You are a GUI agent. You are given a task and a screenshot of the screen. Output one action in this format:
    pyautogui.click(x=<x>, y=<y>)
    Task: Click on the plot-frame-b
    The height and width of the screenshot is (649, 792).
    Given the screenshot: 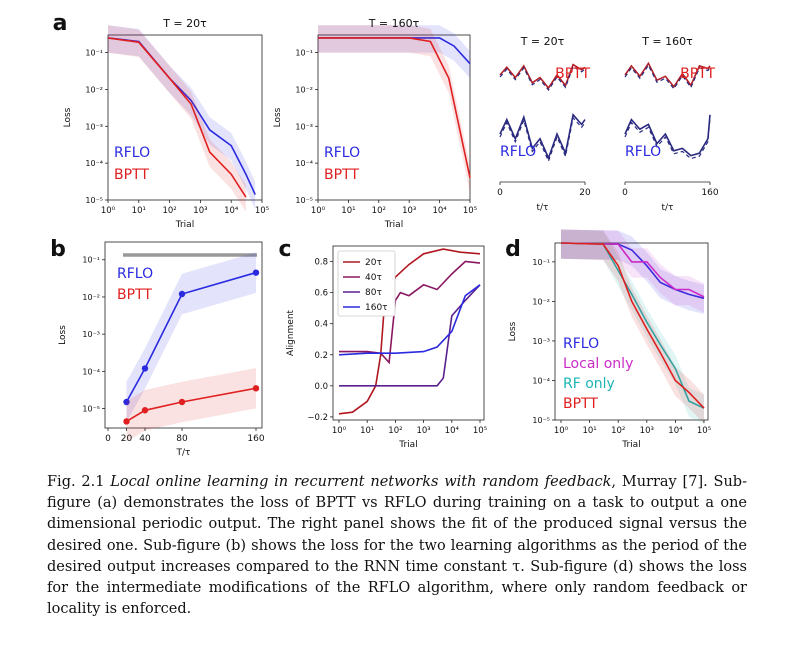 What is the action you would take?
    pyautogui.click(x=183, y=335)
    